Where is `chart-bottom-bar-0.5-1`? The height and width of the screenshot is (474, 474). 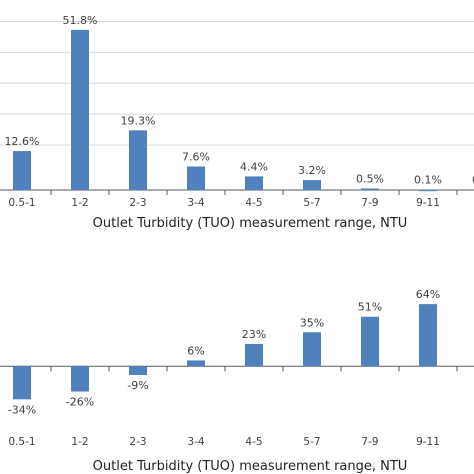 chart-bottom-bar-0.5-1 is located at coordinates (22, 383).